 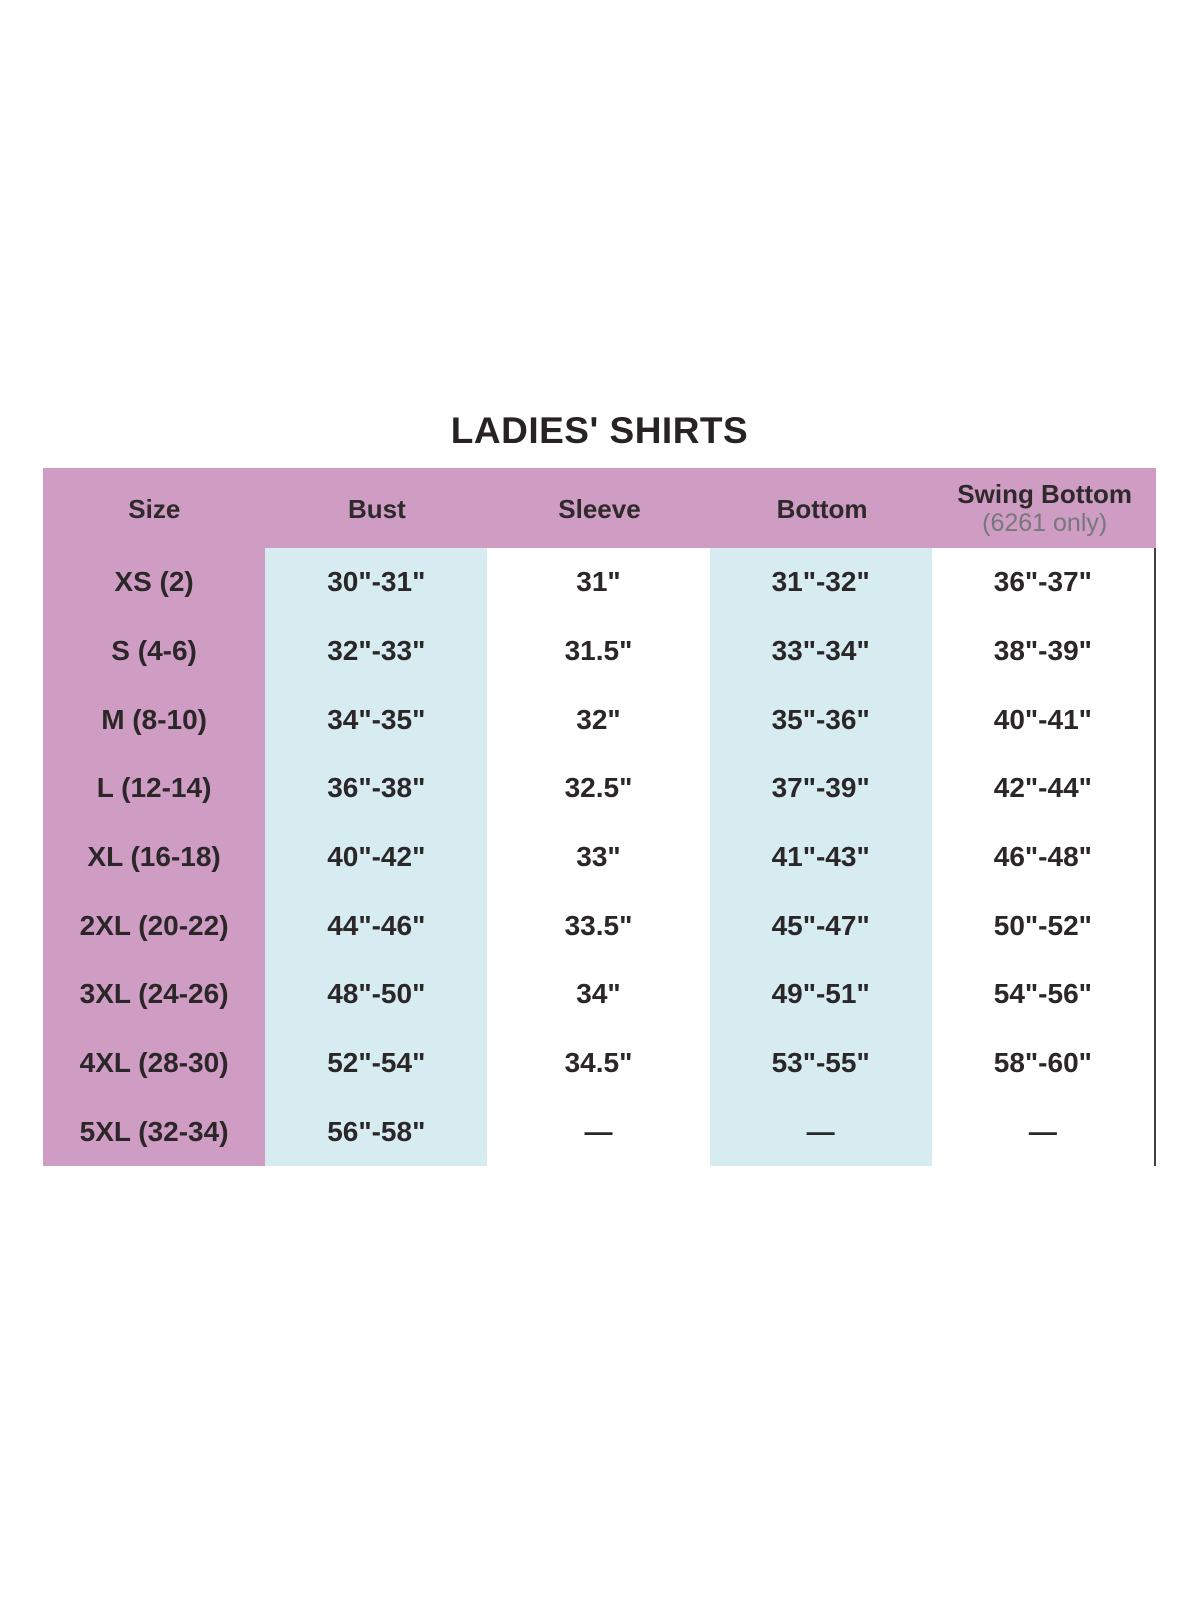 What do you see at coordinates (1042, 720) in the screenshot?
I see `cell-swing-bottom: 40"-41"` at bounding box center [1042, 720].